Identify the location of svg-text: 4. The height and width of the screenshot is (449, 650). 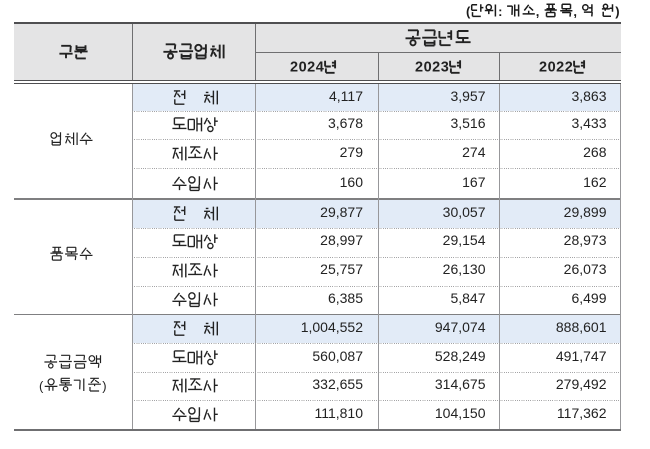
(320, 68).